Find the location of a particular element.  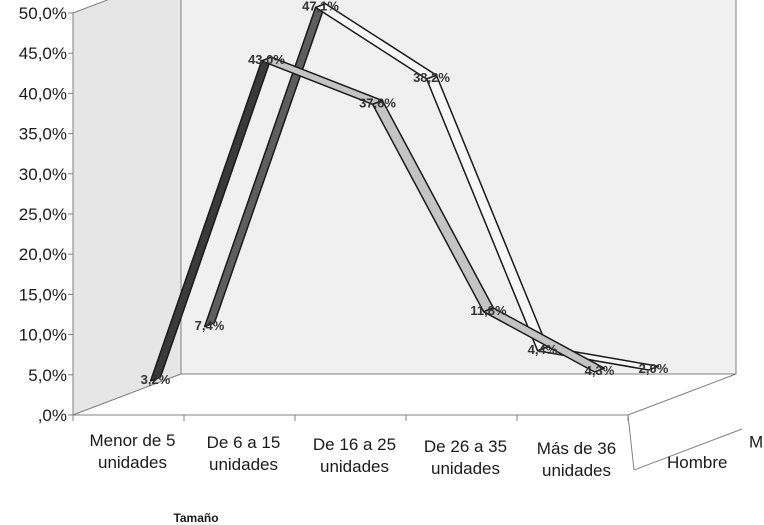

x-category-label: De 6 a 15 unidades is located at coordinates (244, 453).